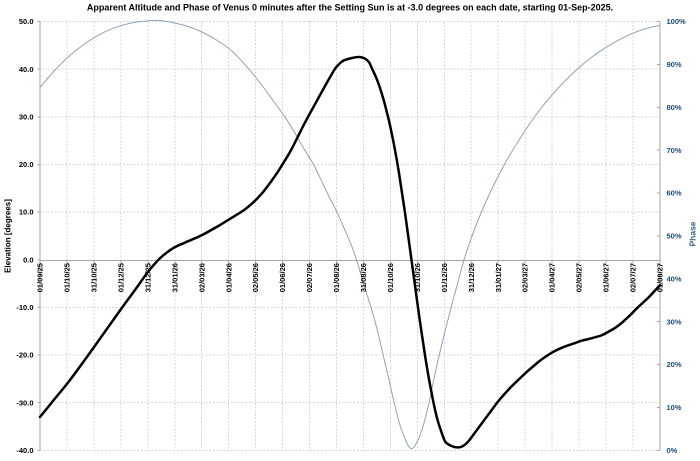 The width and height of the screenshot is (700, 461). Describe the element at coordinates (417, 277) in the screenshot. I see `svg-text: 31/10/26` at that location.